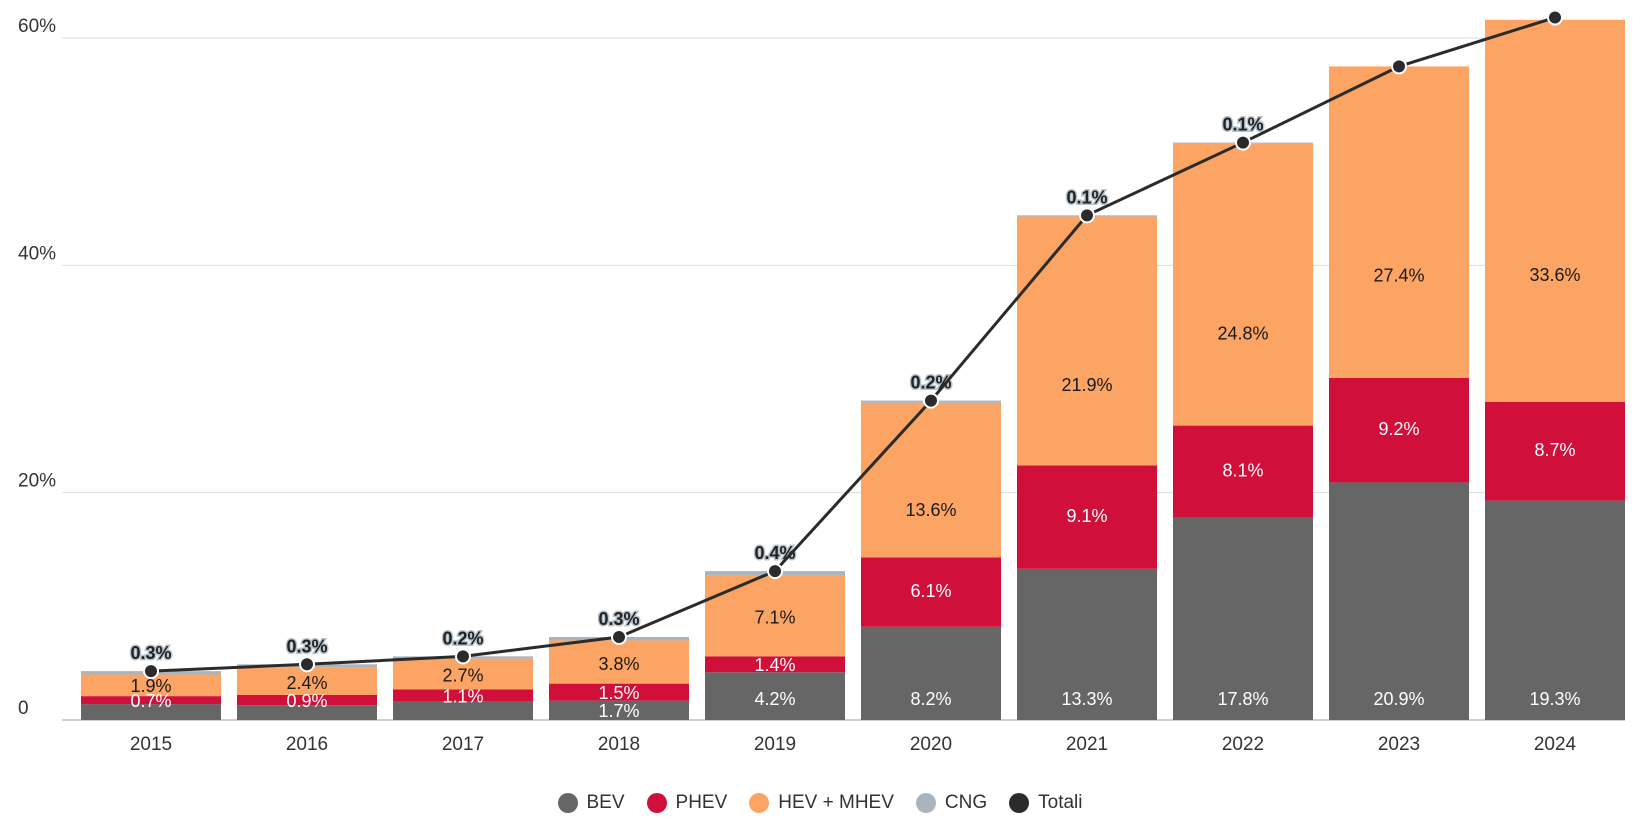  I want to click on totali-point-2015, so click(151, 671).